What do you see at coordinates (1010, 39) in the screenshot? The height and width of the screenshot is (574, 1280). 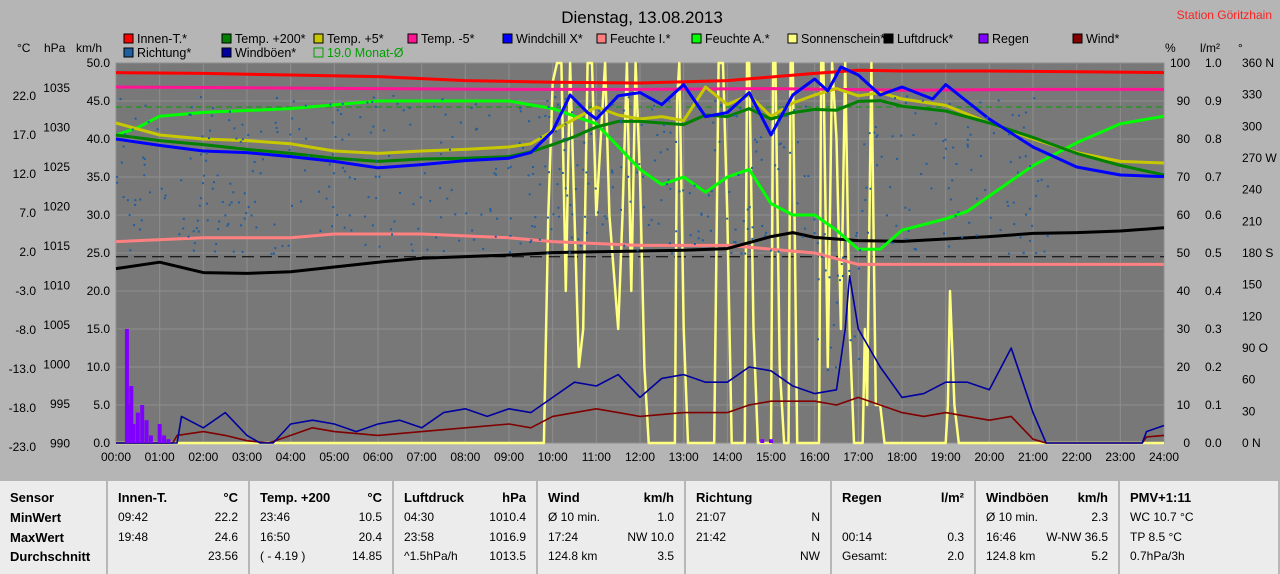 I see `legend-label: Regen` at bounding box center [1010, 39].